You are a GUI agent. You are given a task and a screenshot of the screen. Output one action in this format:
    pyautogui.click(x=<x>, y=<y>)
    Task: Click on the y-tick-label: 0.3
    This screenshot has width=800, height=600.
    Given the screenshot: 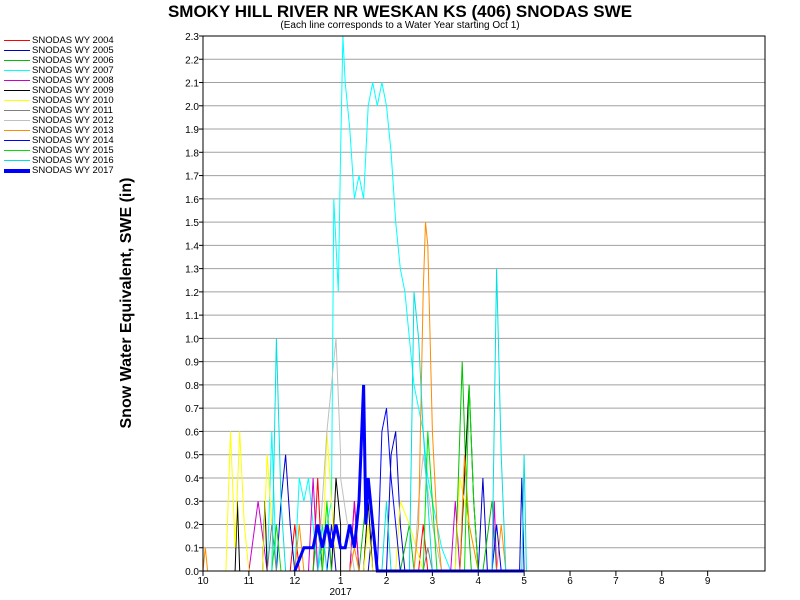 What is the action you would take?
    pyautogui.click(x=192, y=502)
    